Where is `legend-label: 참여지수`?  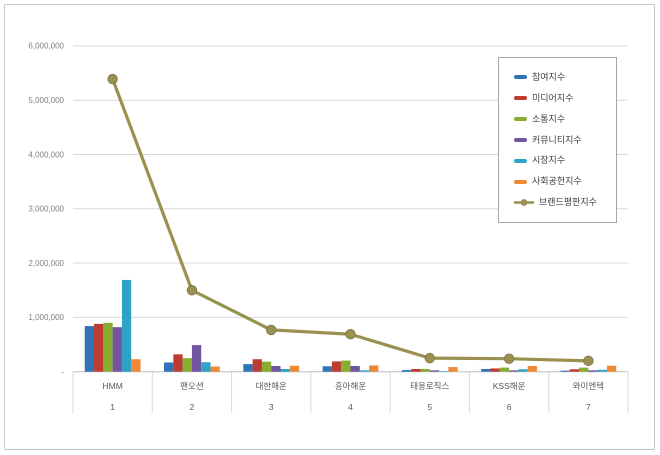 legend-label: 참여지수 is located at coordinates (549, 76).